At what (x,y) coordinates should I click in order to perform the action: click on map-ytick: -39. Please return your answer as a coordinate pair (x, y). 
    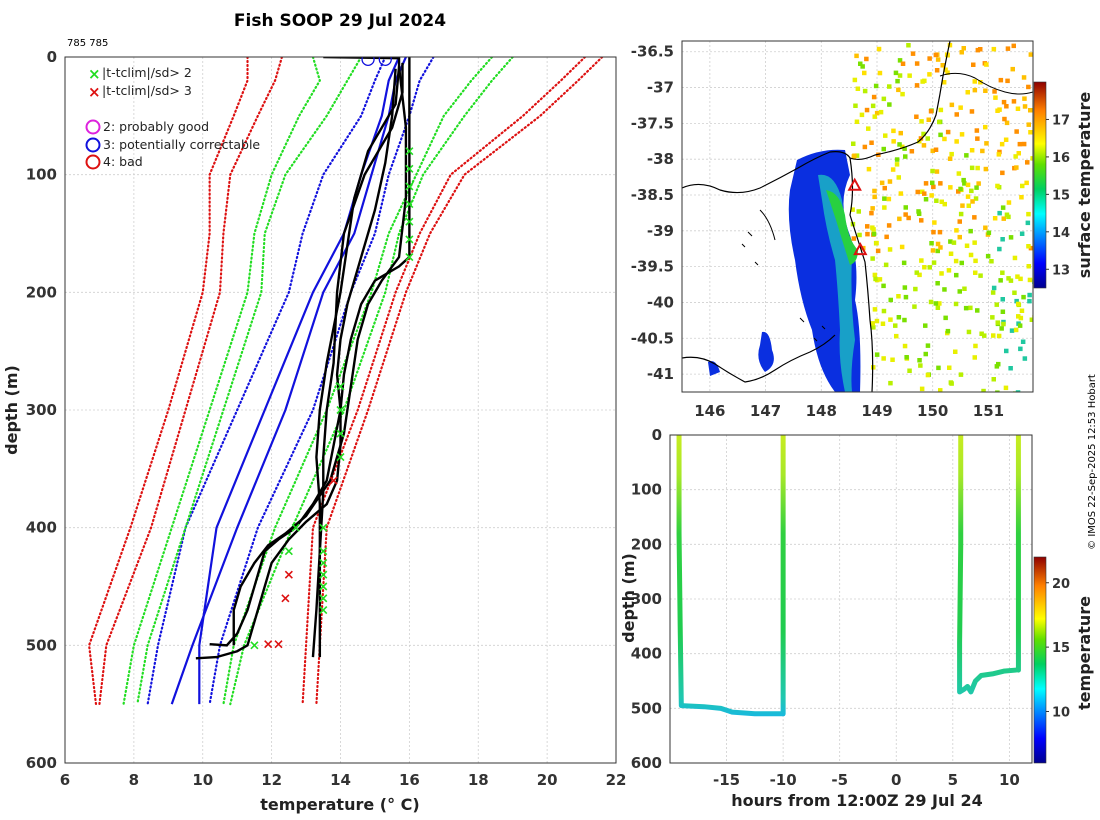
    Looking at the image, I should click on (660, 231).